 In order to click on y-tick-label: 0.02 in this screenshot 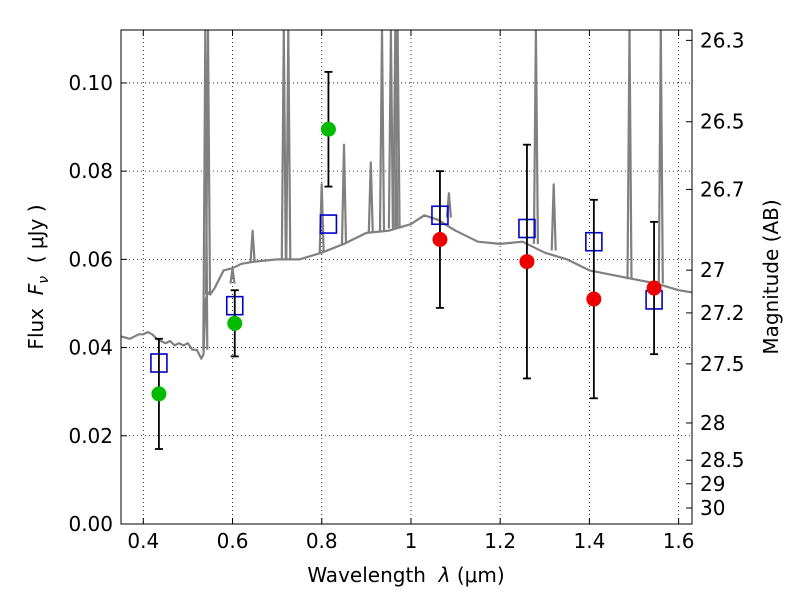, I will do `click(90, 436)`.